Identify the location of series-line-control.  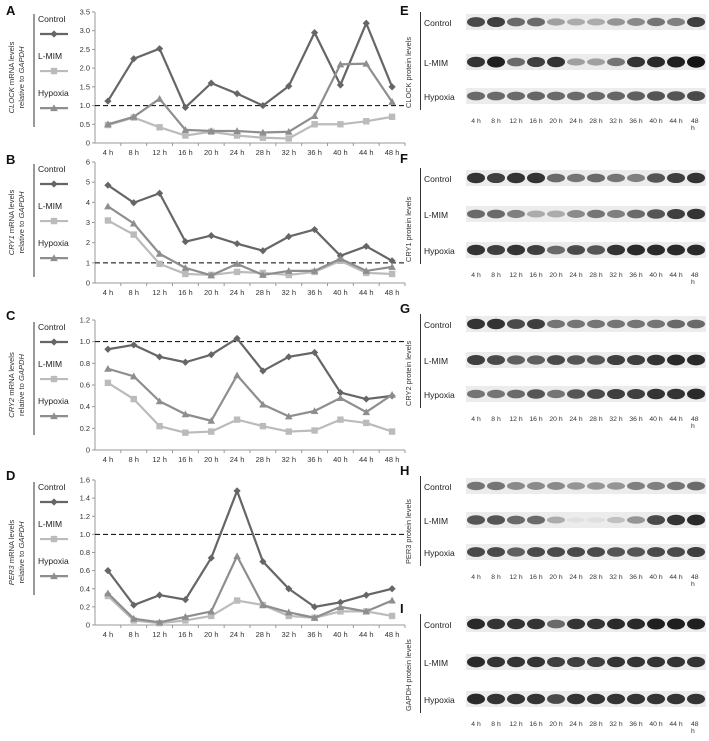
(250, 65).